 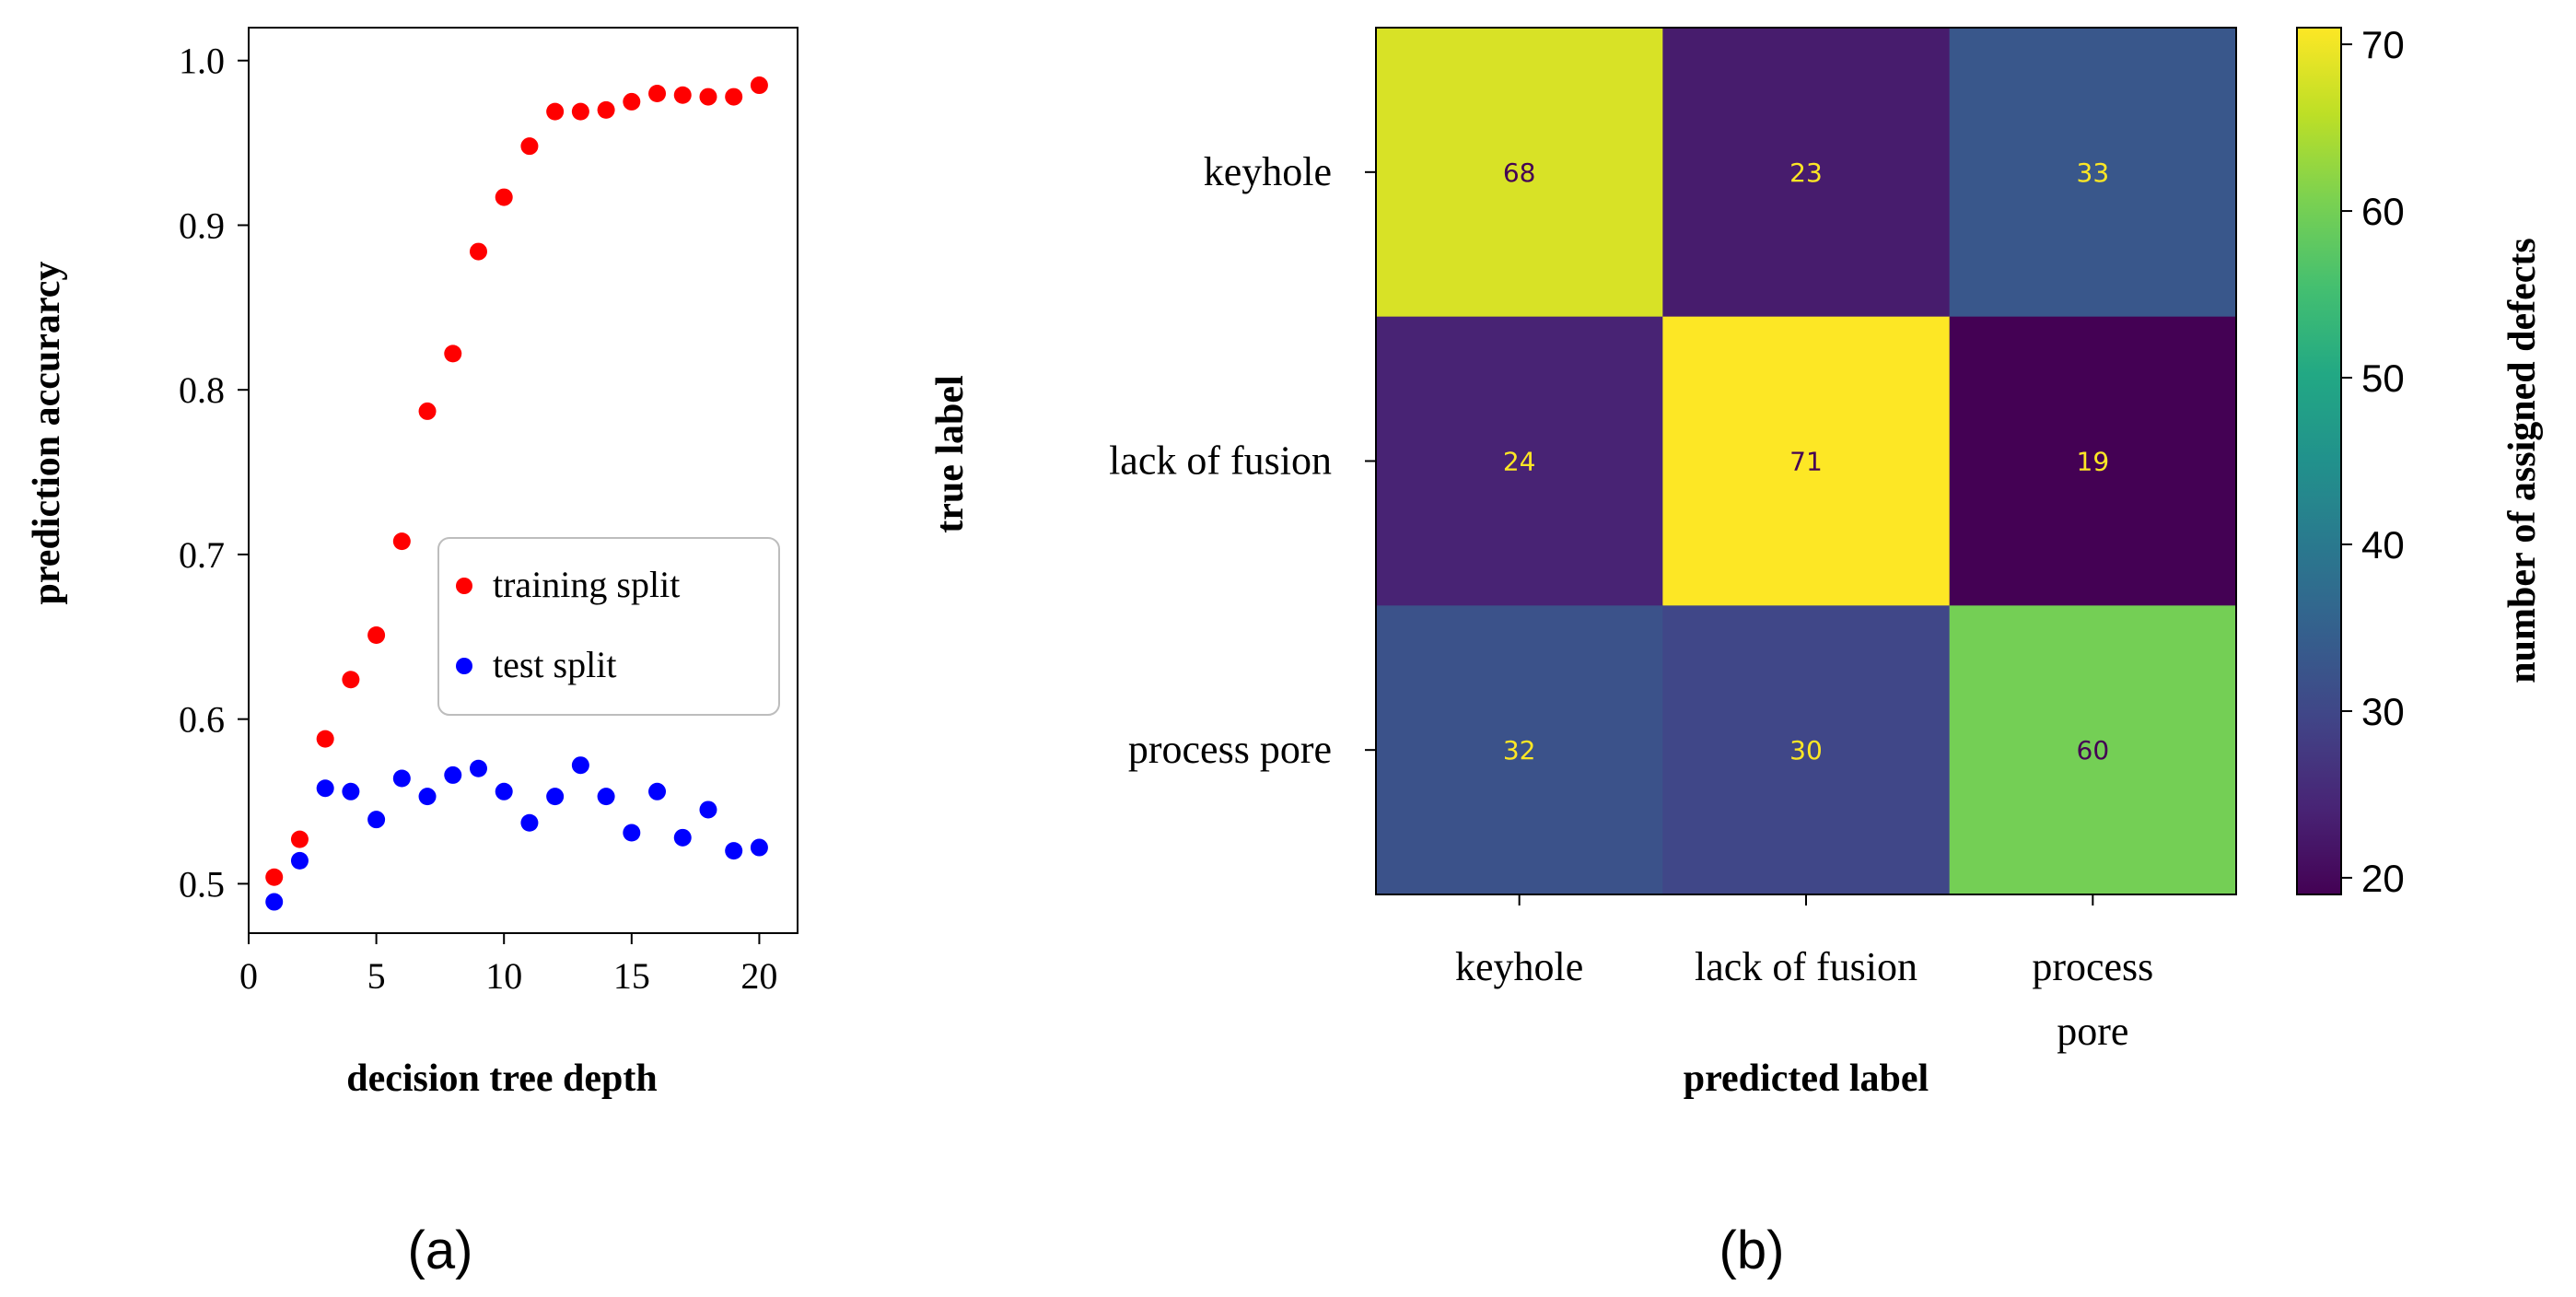 What do you see at coordinates (2383, 378) in the screenshot?
I see `colorbar-tick-label: 50` at bounding box center [2383, 378].